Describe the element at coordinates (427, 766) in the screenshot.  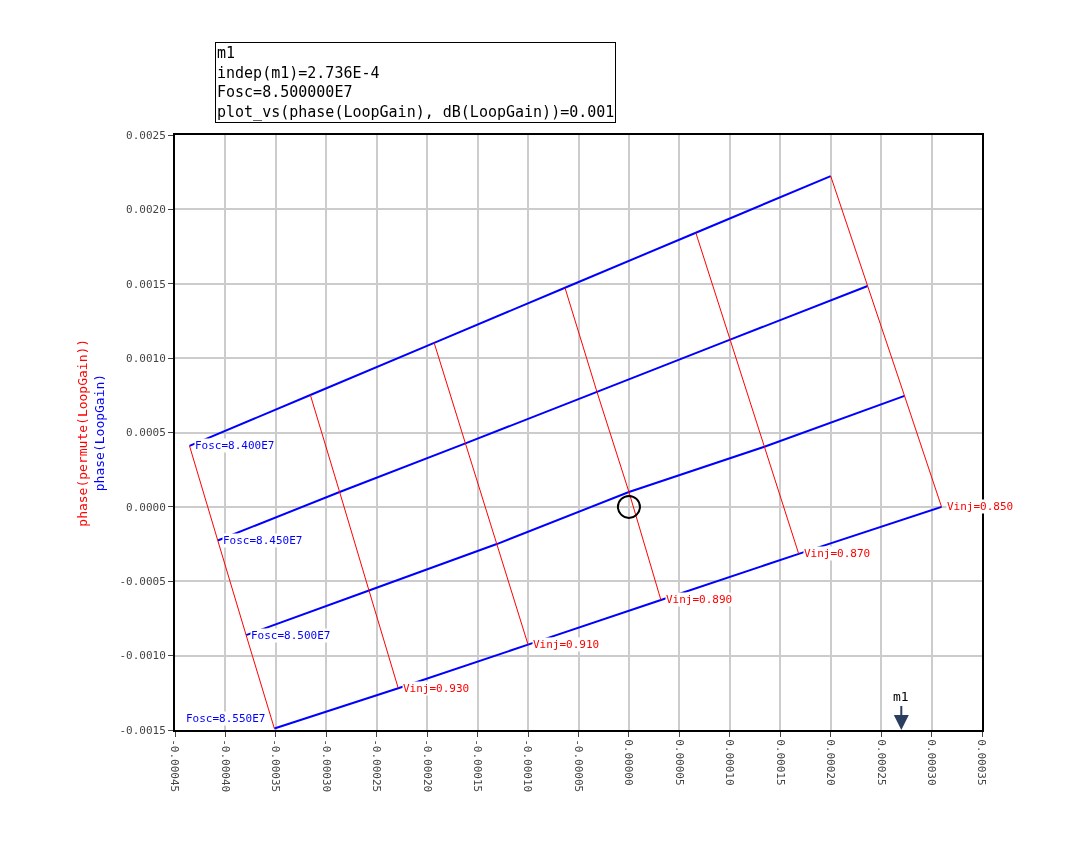
I see `x-tick-label: -0.00020` at that location.